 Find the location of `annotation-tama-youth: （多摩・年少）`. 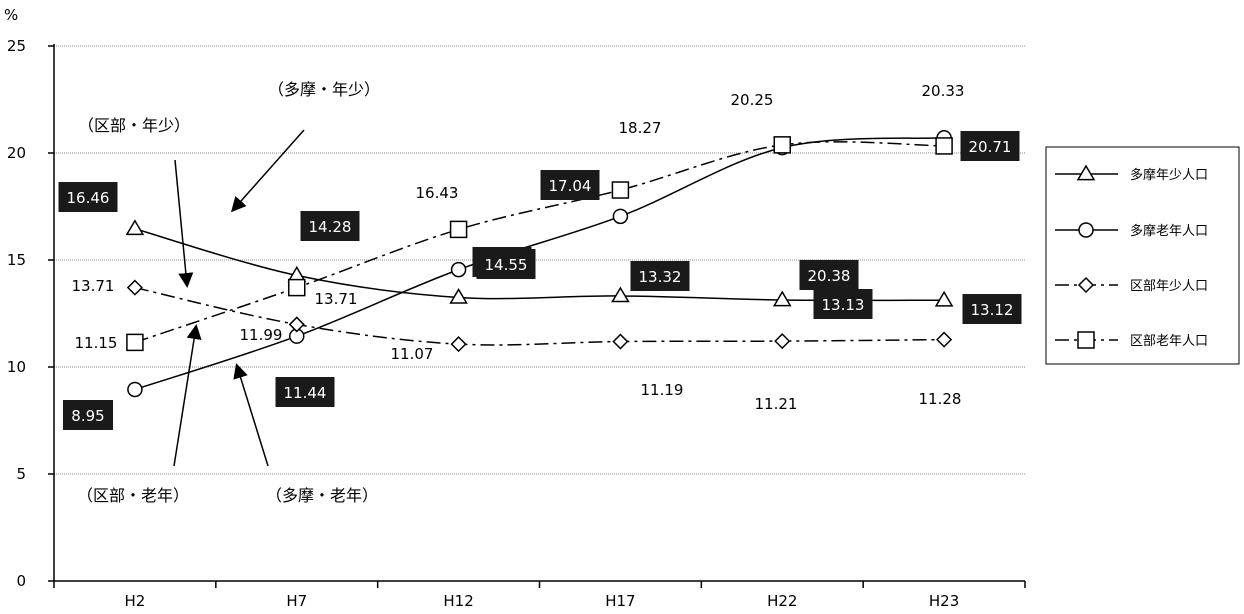

annotation-tama-youth: （多摩・年少） is located at coordinates (324, 89).